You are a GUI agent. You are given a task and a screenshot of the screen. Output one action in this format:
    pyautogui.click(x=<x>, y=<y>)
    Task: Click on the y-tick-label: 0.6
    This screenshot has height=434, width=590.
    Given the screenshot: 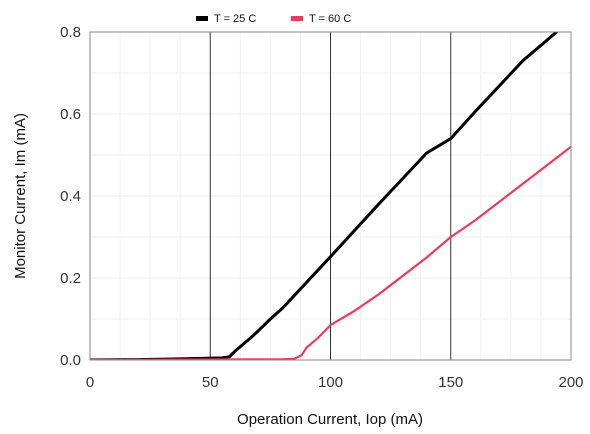 What is the action you would take?
    pyautogui.click(x=70, y=114)
    